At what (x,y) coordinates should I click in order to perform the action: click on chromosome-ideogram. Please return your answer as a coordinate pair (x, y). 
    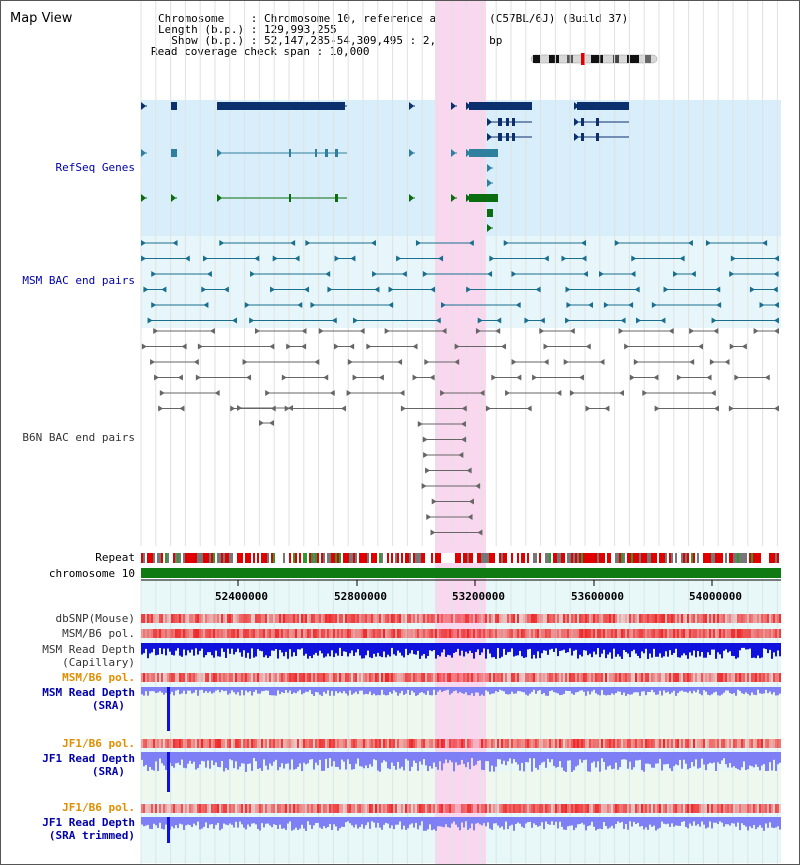
    Looking at the image, I should click on (595, 59).